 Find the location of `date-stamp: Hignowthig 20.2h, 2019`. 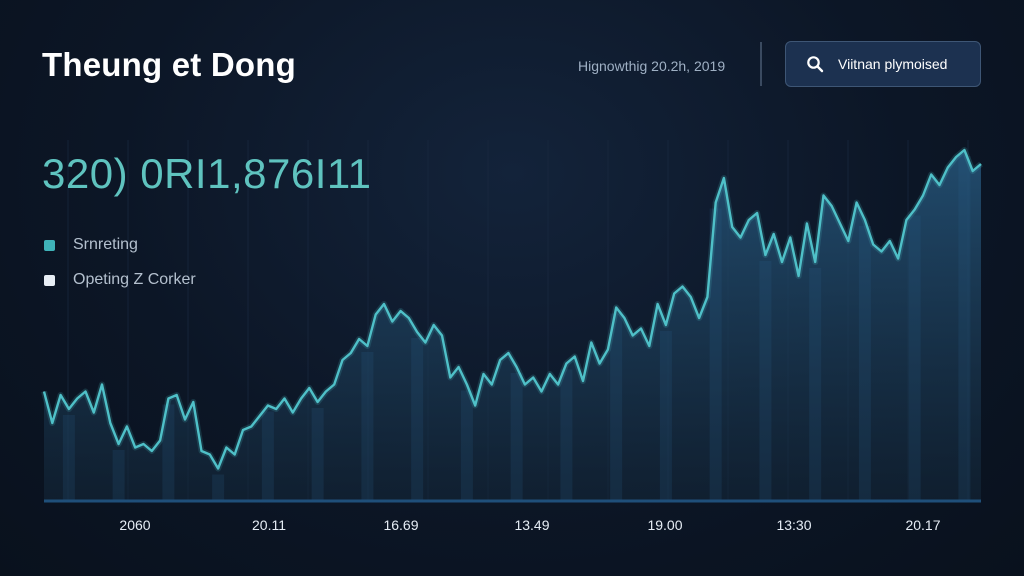

date-stamp: Hignowthig 20.2h, 2019 is located at coordinates (652, 66).